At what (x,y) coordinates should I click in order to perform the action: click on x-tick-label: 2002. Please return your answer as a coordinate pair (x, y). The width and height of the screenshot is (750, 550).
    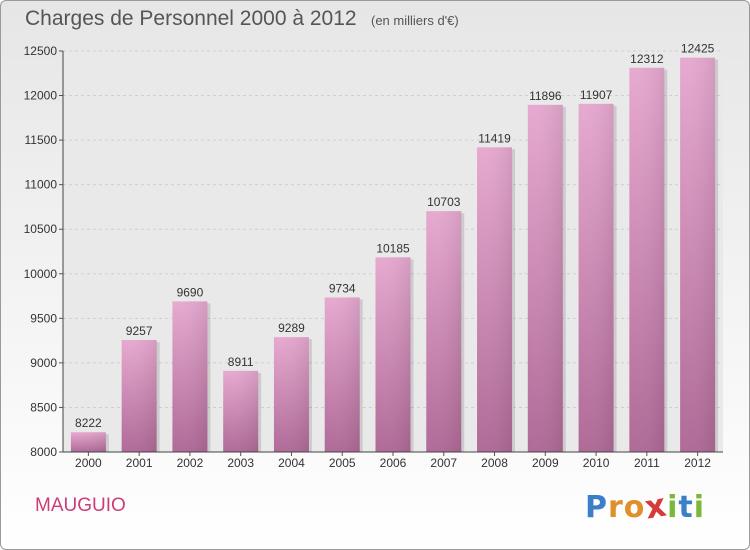
    Looking at the image, I should click on (190, 463).